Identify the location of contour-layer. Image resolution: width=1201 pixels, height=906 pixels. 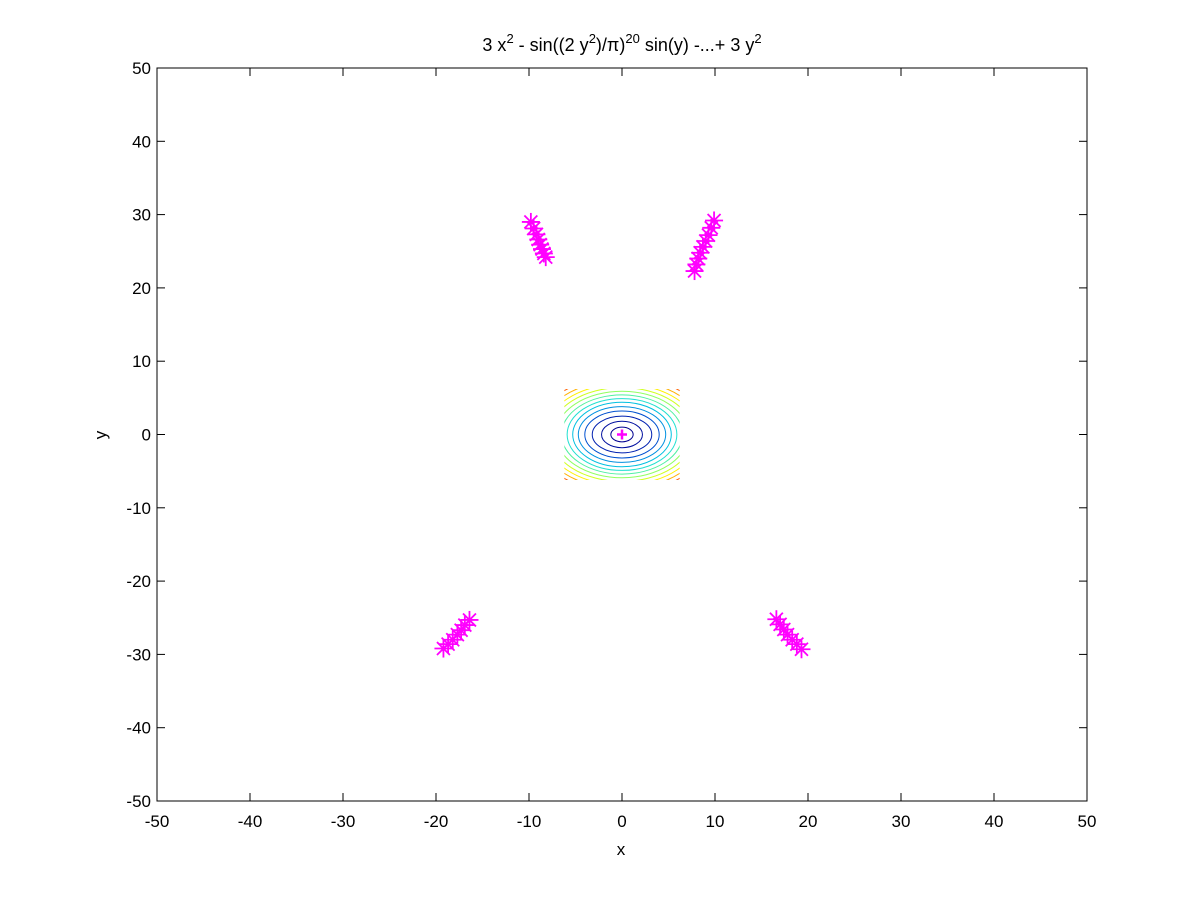
(622, 434).